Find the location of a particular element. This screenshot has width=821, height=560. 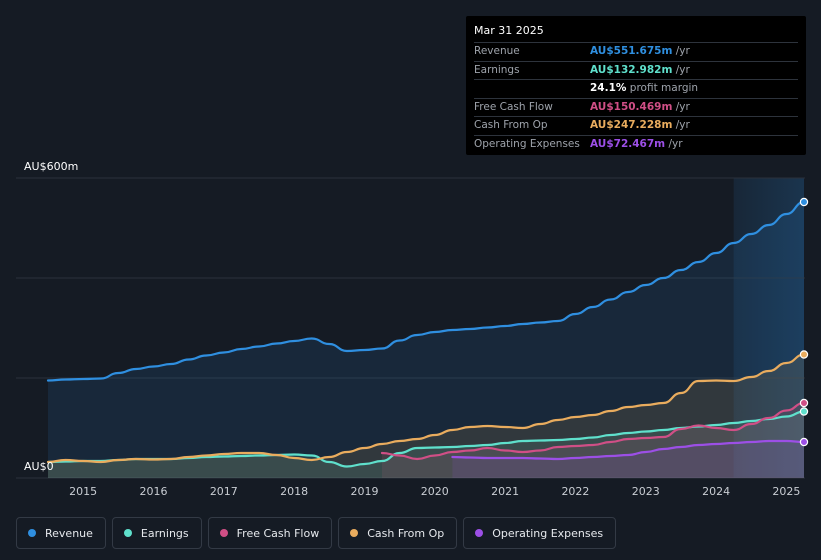

tooltip-row-earnings: Earnings AU$132.982m /yr is located at coordinates (636, 71).